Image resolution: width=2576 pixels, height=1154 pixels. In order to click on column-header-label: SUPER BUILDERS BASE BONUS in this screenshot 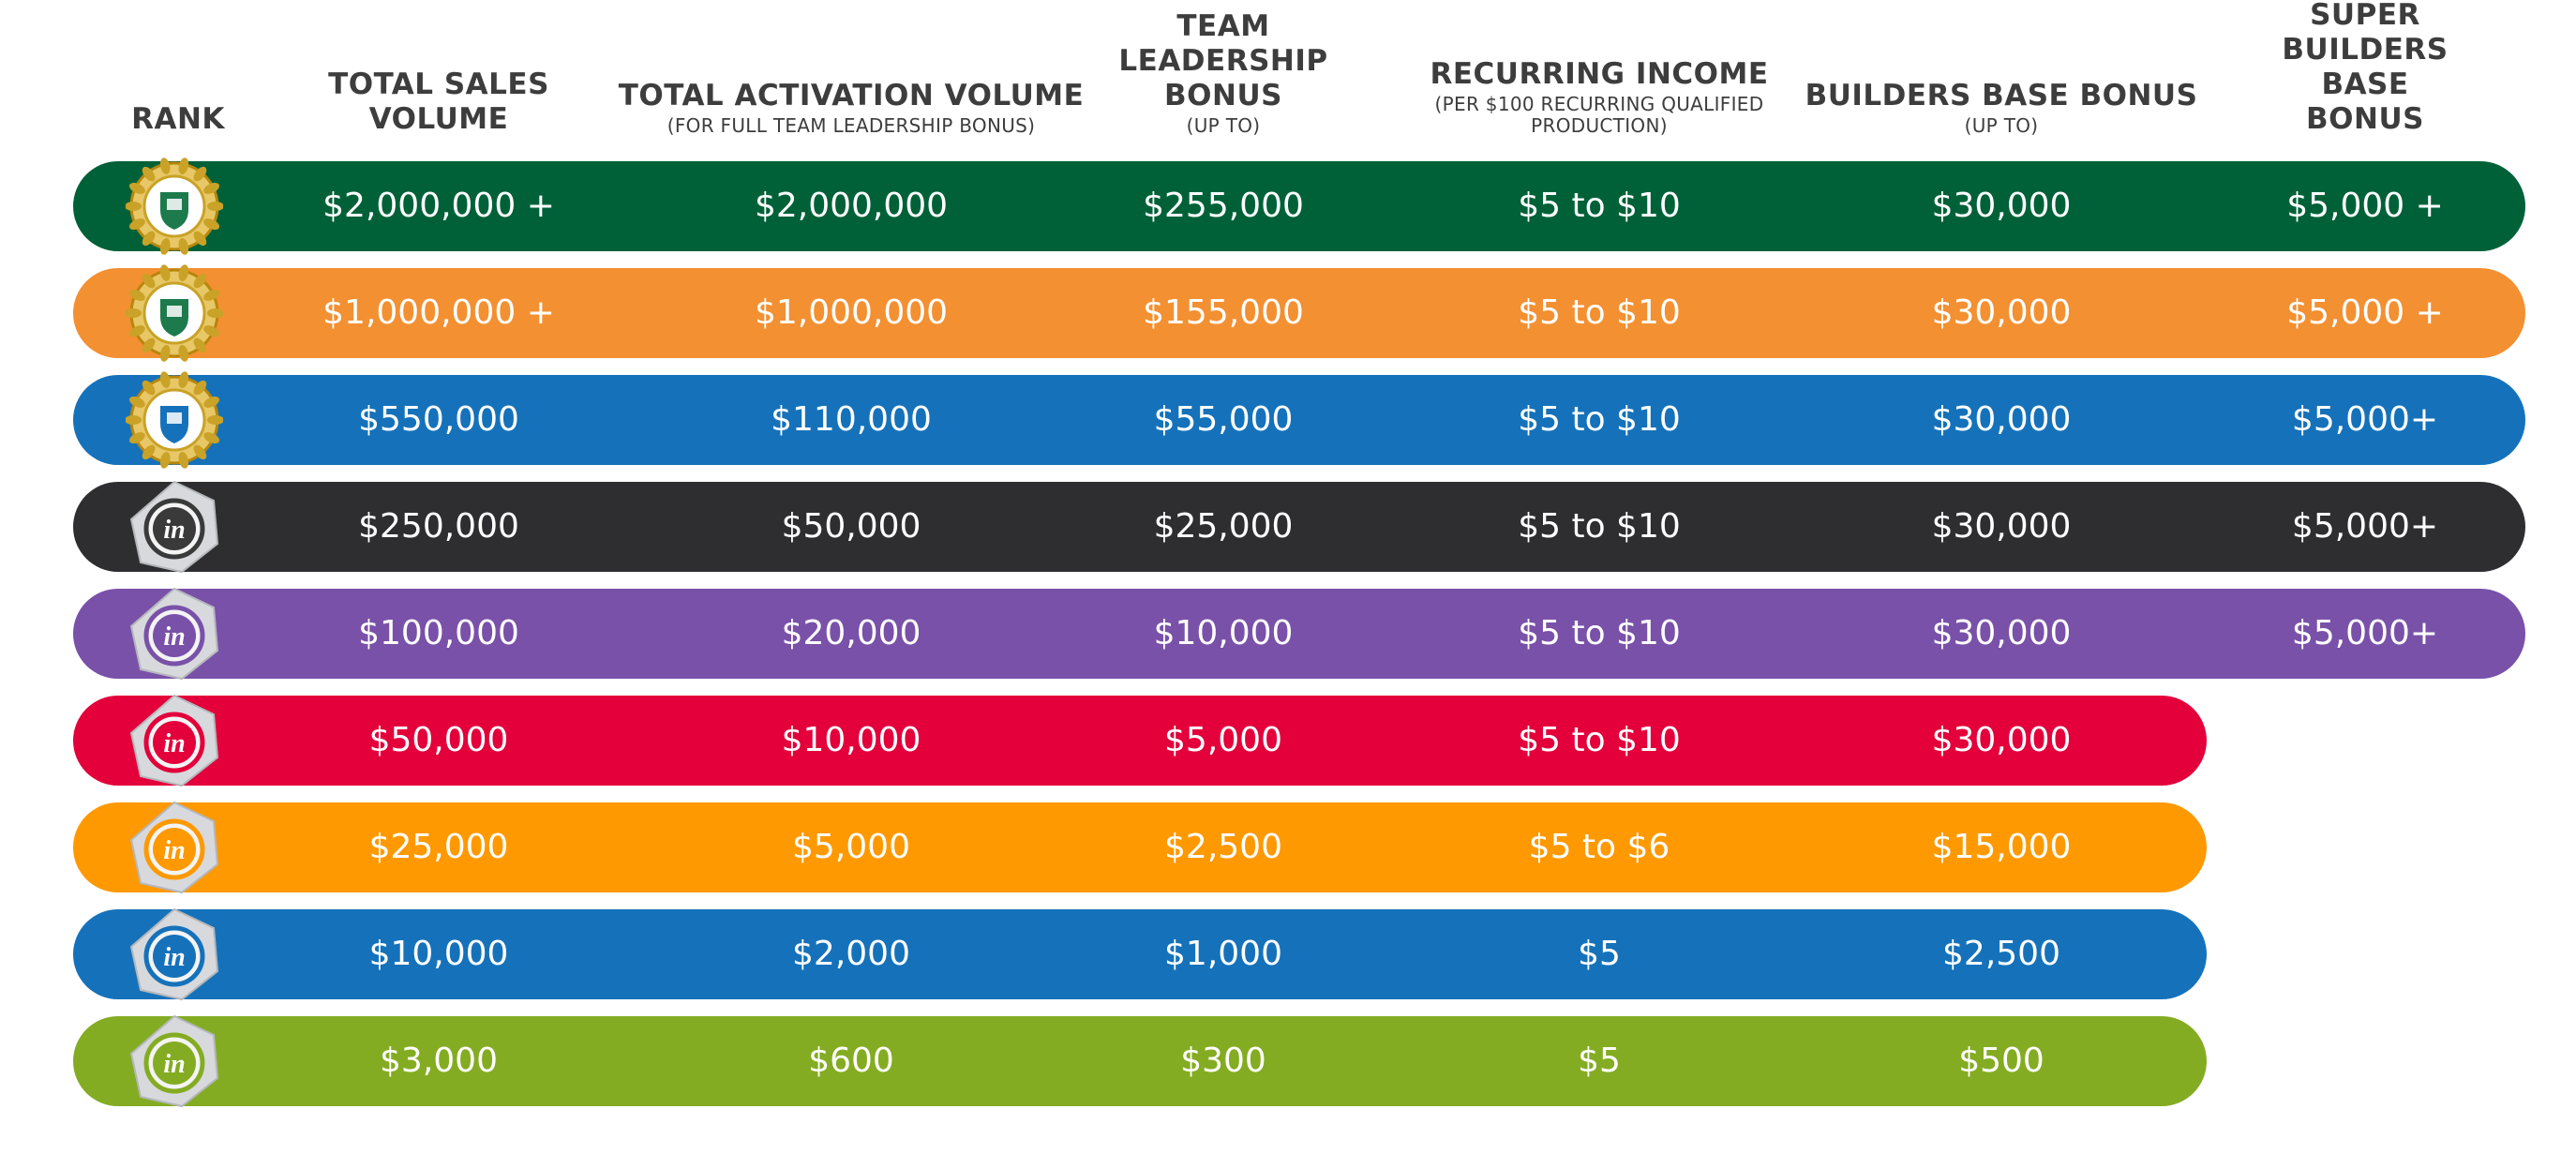, I will do `click(2365, 68)`.